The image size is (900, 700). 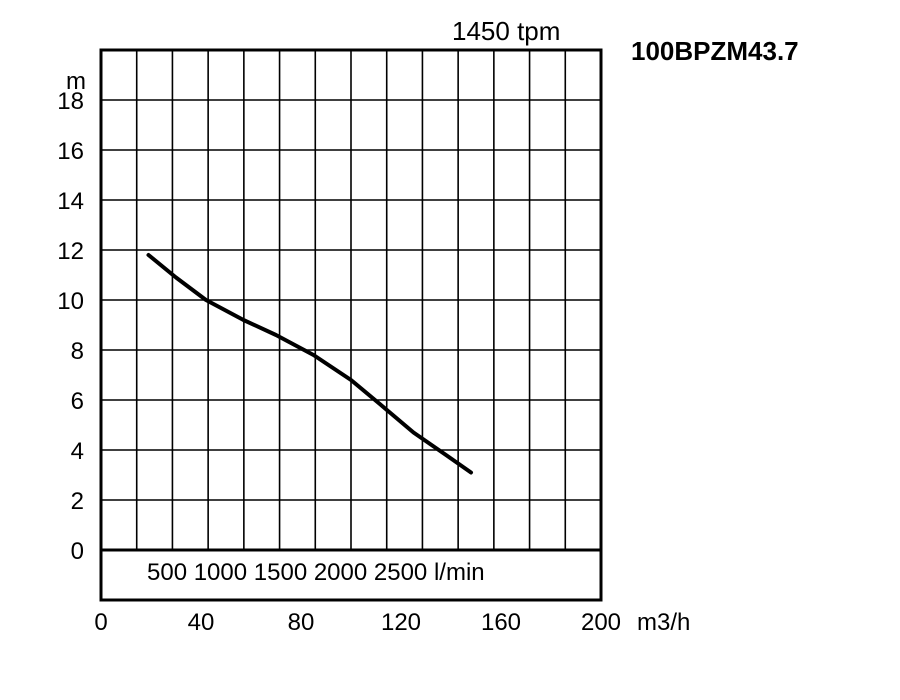 I want to click on y-tick-label: 6, so click(x=77, y=401).